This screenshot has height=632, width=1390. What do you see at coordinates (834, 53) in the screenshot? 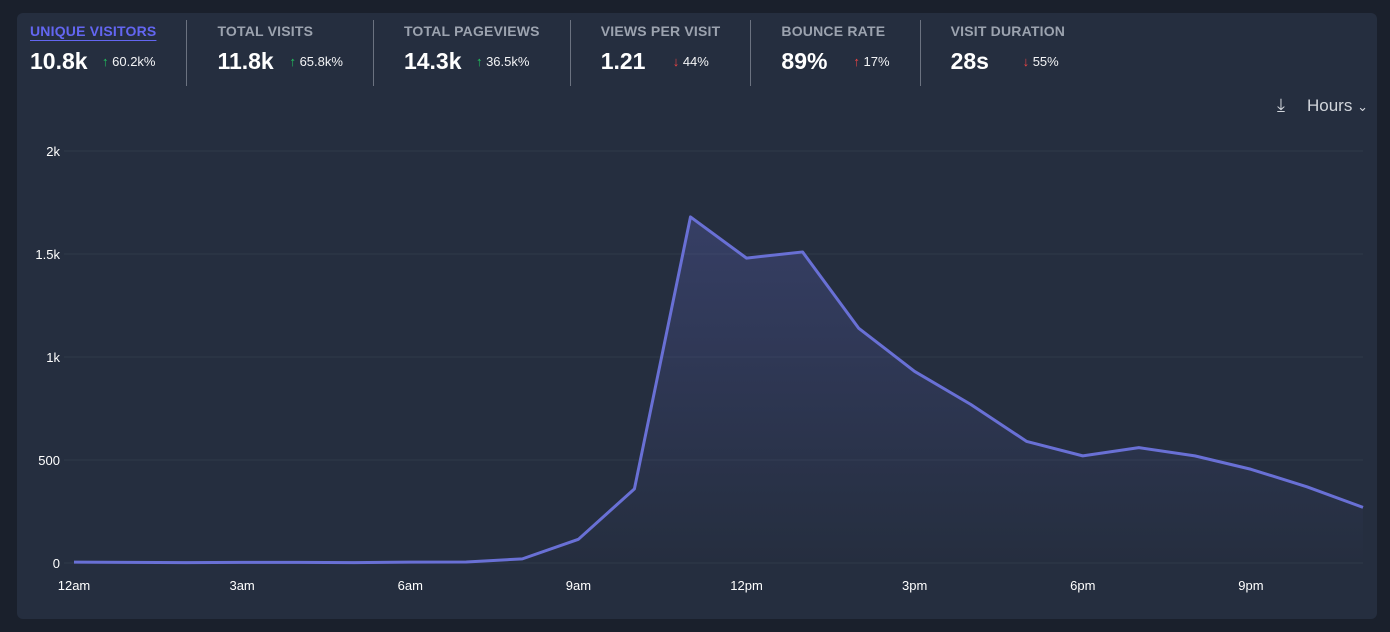
I see `stat-bounce-rate: BOUNCE RATE 89% ↑ 17%` at bounding box center [834, 53].